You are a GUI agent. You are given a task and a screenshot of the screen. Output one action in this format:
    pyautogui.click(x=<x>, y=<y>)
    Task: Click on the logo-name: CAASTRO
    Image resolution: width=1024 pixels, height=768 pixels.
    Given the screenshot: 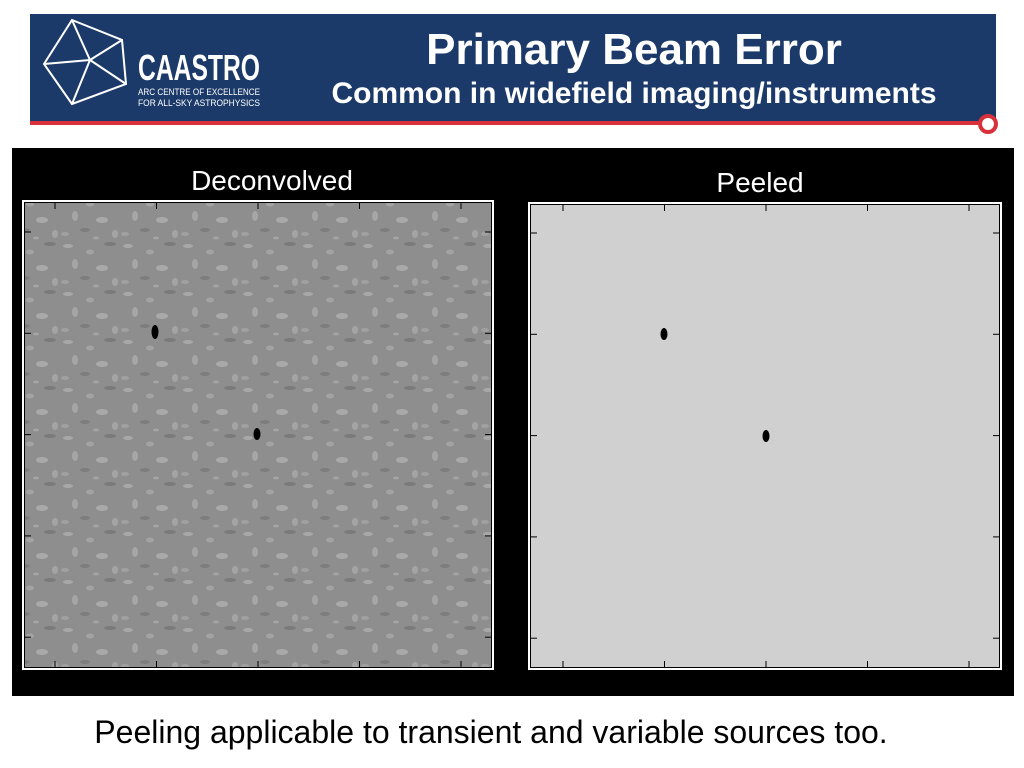 What is the action you would take?
    pyautogui.click(x=199, y=67)
    